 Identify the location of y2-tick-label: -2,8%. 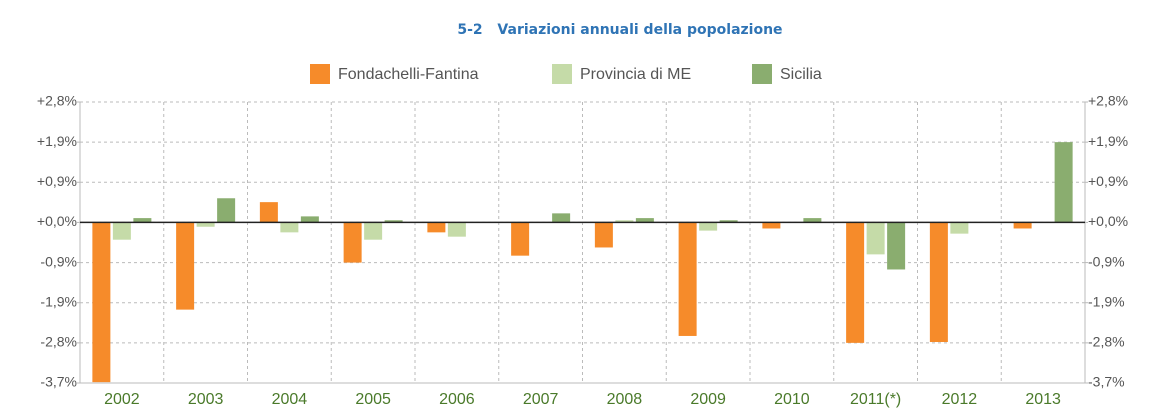
(1106, 342).